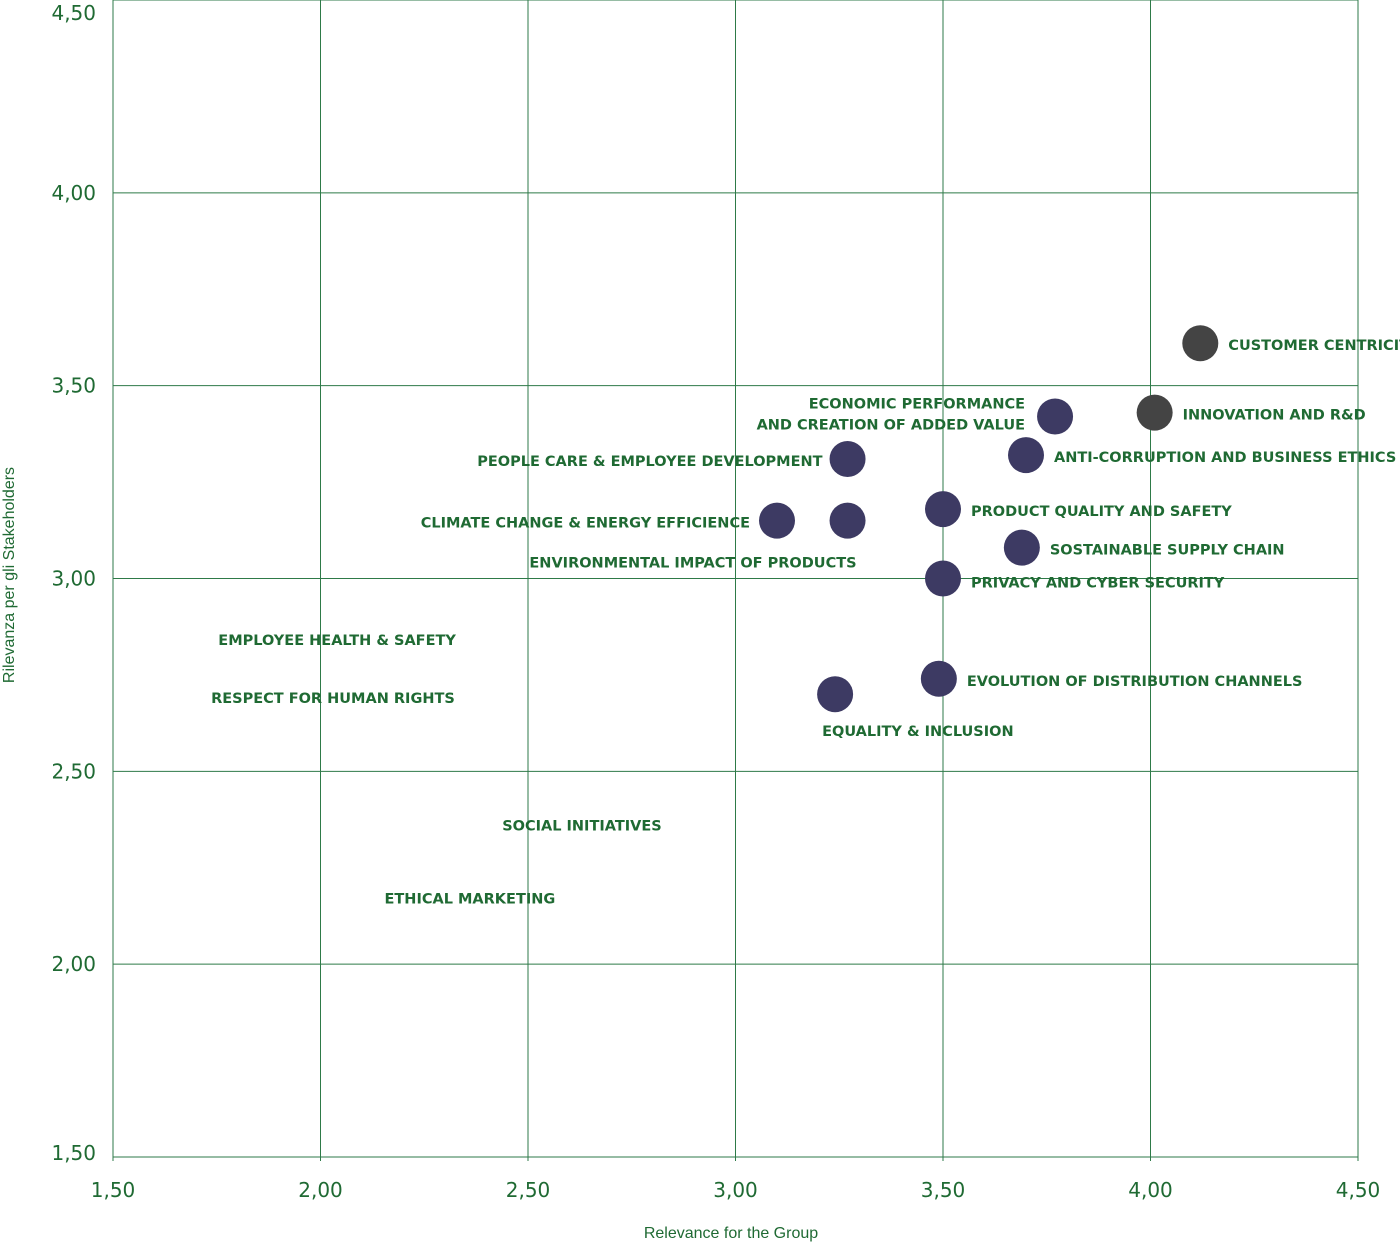  I want to click on data-points, so click(989, 519).